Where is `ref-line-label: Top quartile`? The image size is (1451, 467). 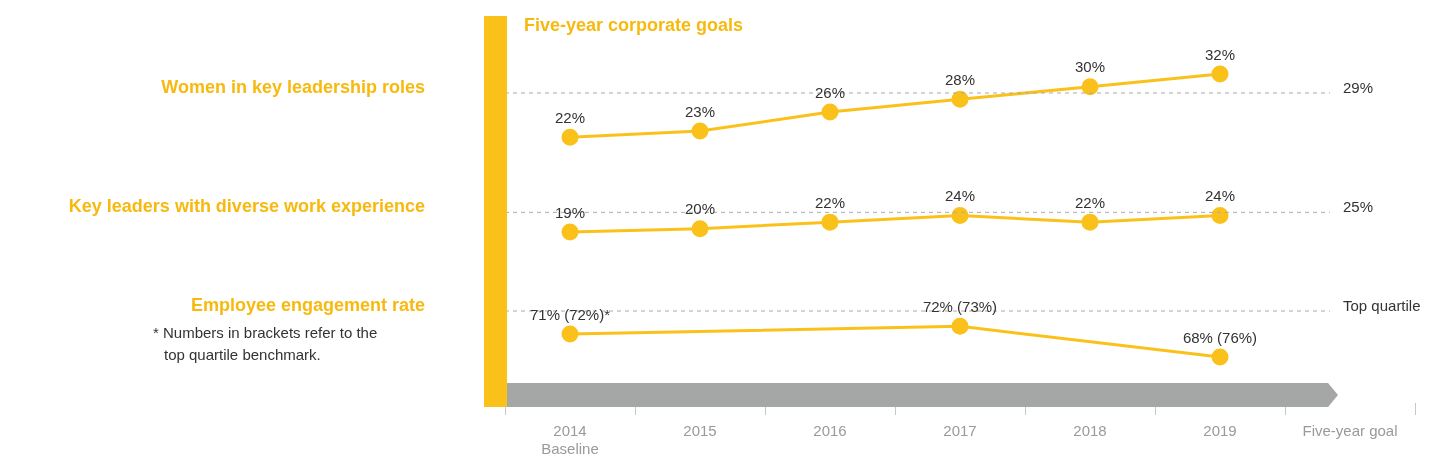
ref-line-label: Top quartile is located at coordinates (1382, 306).